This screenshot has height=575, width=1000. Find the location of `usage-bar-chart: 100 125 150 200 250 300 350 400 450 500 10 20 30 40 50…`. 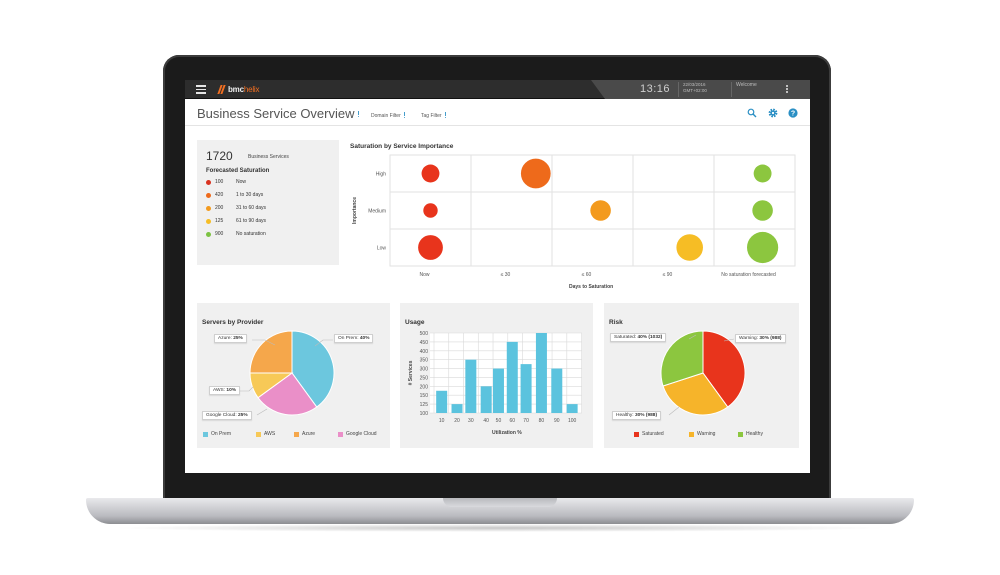

usage-bar-chart: 100 125 150 200 250 300 350 400 450 500 10 20 30 40 50… is located at coordinates (495, 377).